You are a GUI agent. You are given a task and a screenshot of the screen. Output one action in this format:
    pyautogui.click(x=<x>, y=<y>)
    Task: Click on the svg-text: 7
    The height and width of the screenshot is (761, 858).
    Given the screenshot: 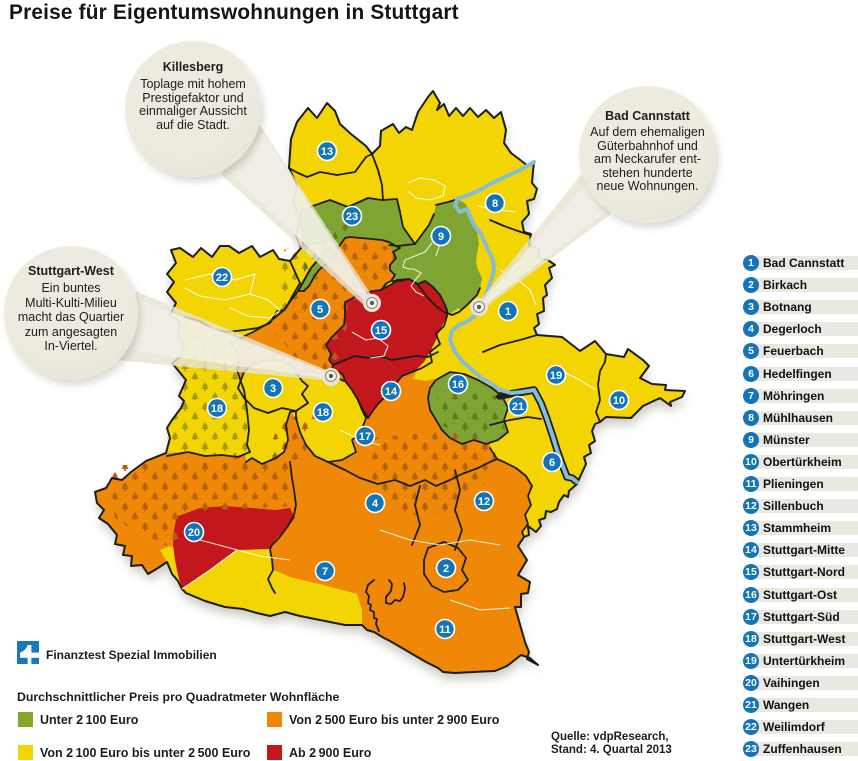 What is the action you would take?
    pyautogui.click(x=325, y=572)
    